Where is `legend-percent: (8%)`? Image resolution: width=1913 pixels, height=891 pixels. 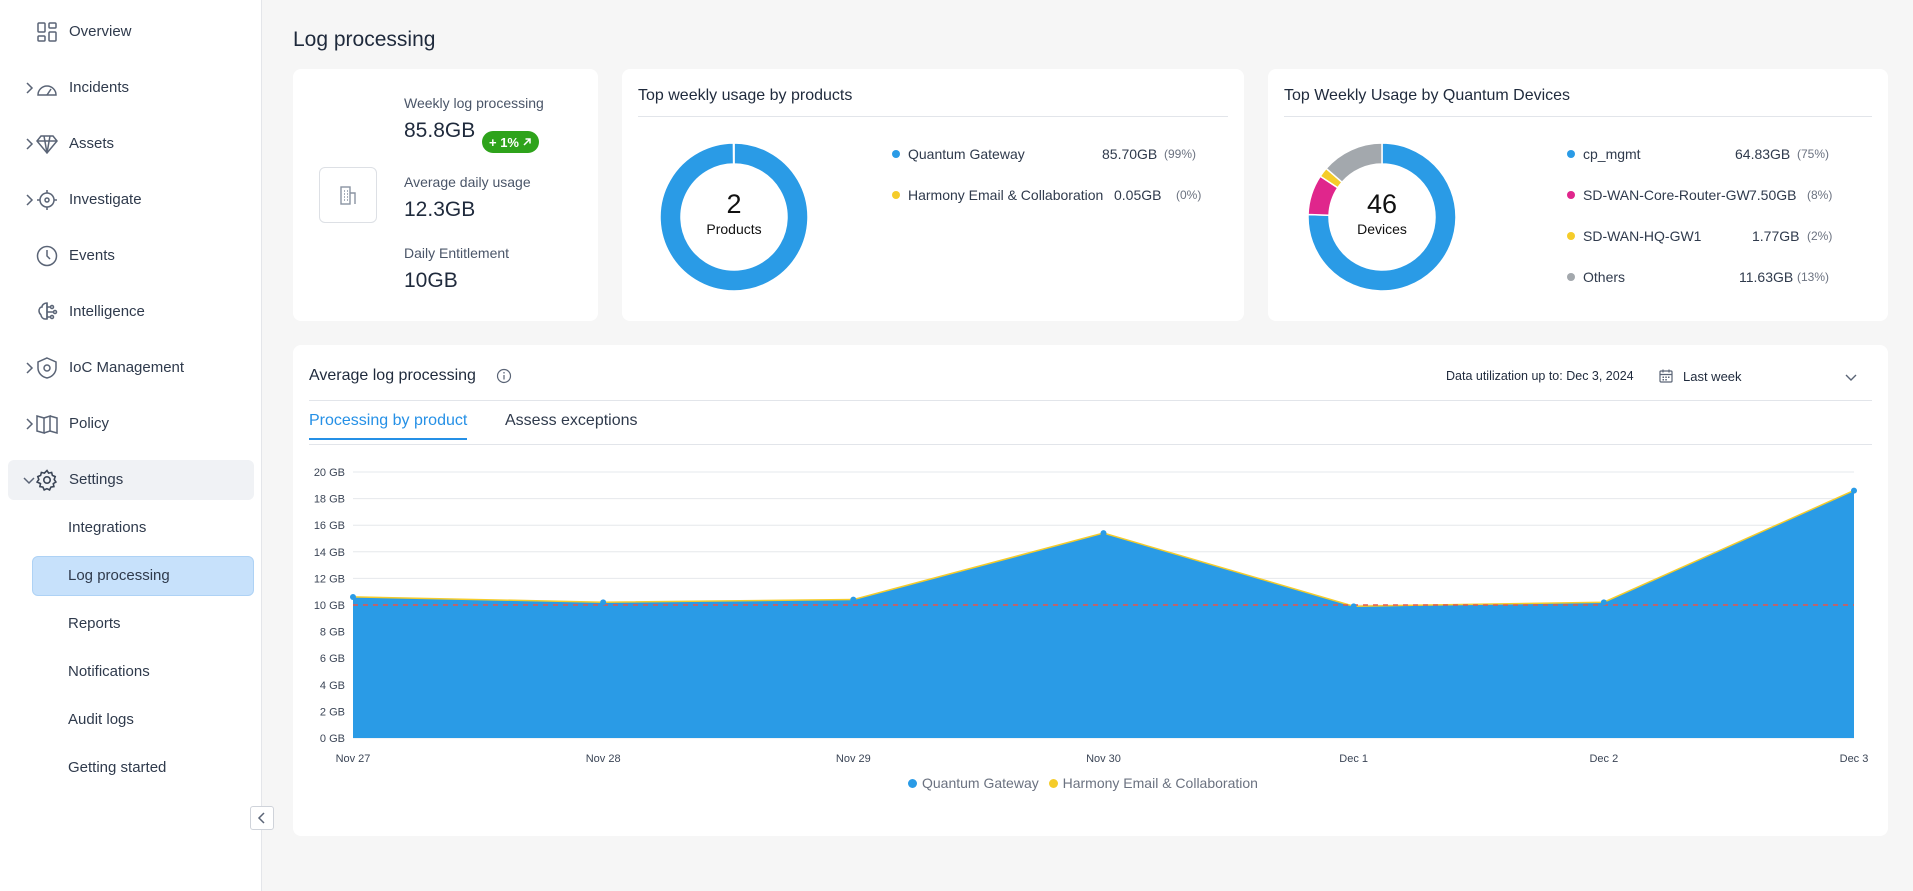
legend-percent: (8%) is located at coordinates (1820, 195).